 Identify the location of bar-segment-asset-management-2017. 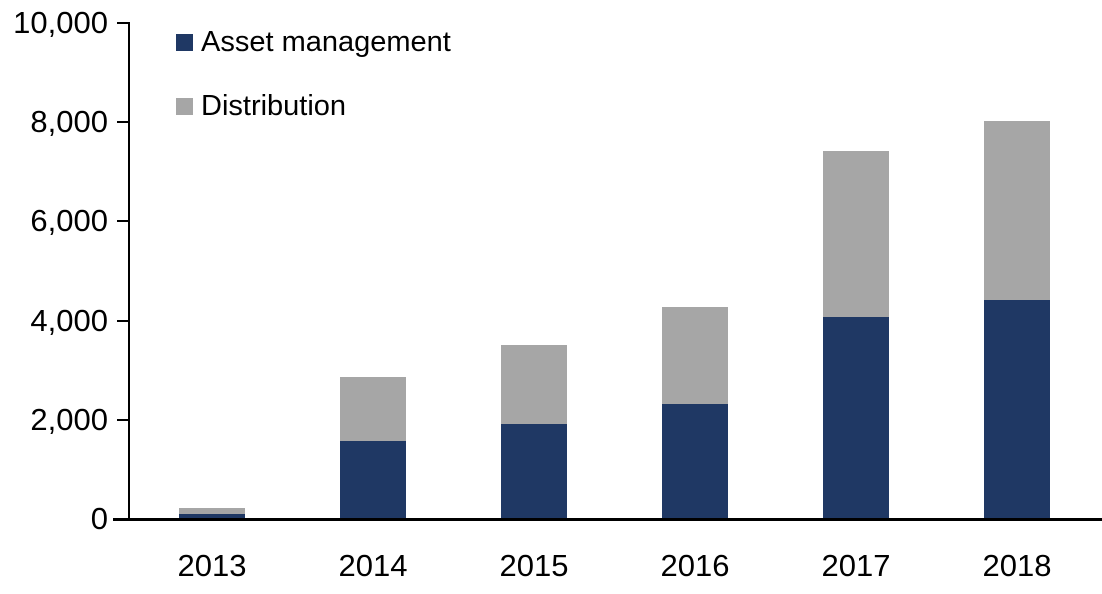
(856, 417).